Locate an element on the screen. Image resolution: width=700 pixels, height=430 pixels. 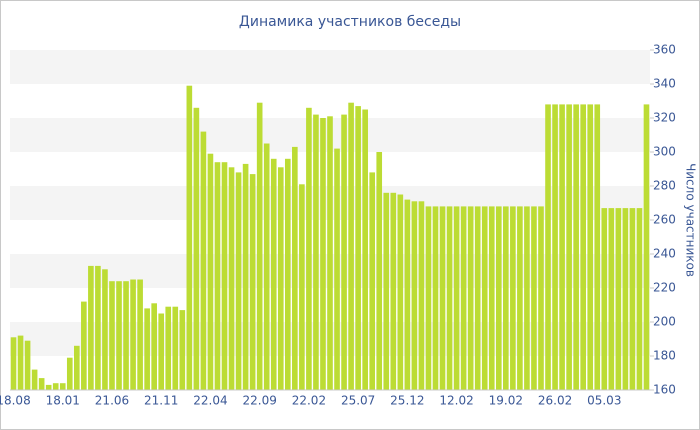
y-tick-label: 220 is located at coordinates (664, 288).